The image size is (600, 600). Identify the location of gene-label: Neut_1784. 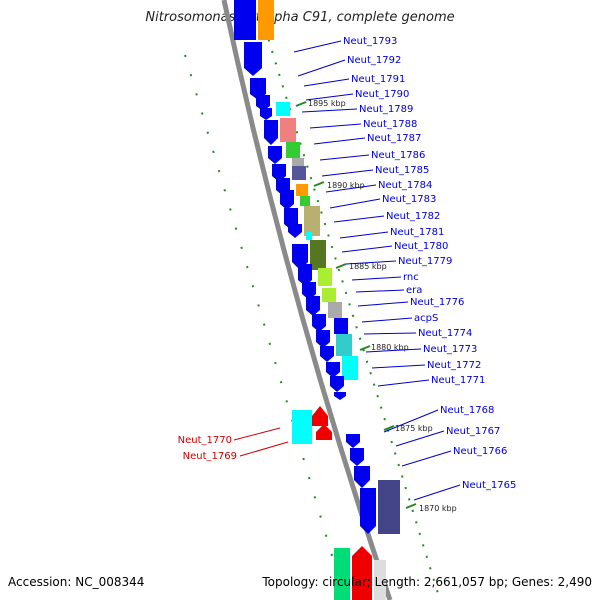
(405, 185).